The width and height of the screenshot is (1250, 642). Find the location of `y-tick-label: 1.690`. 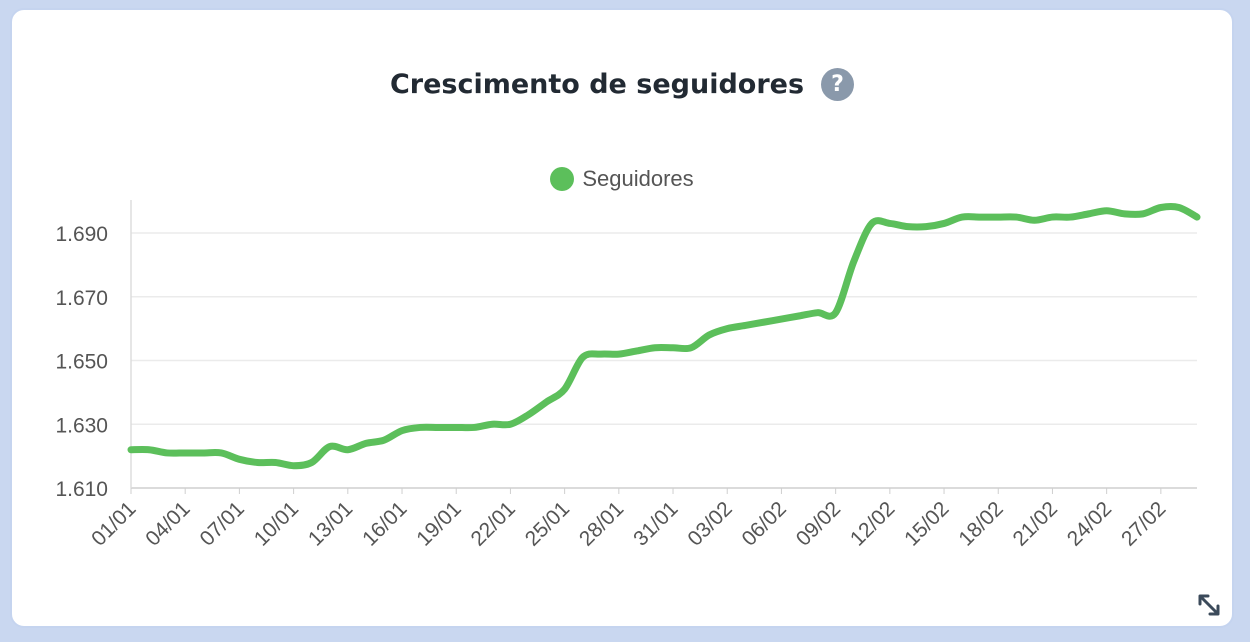

y-tick-label: 1.690 is located at coordinates (81, 234).